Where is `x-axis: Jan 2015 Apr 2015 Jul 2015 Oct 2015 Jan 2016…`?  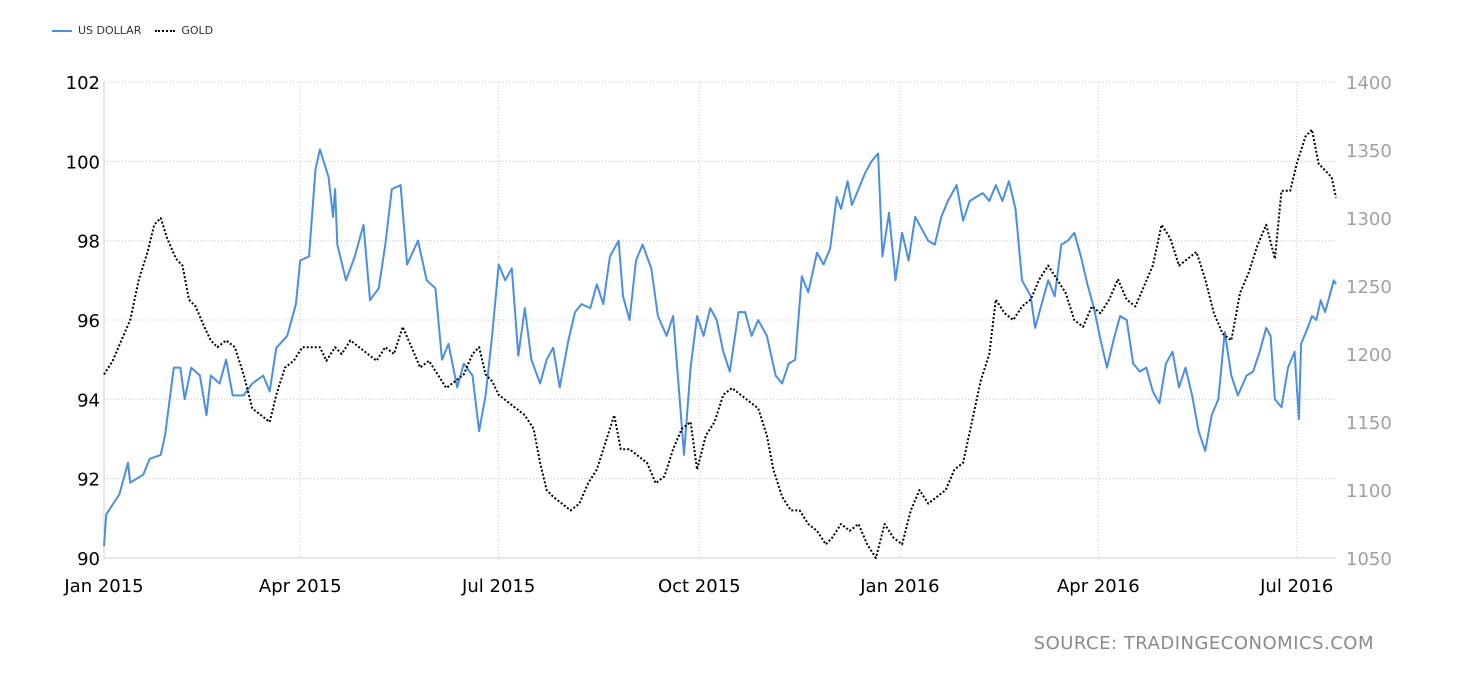
x-axis: Jan 2015 Apr 2015 Jul 2015 Oct 2015 Jan 2016… is located at coordinates (699, 577).